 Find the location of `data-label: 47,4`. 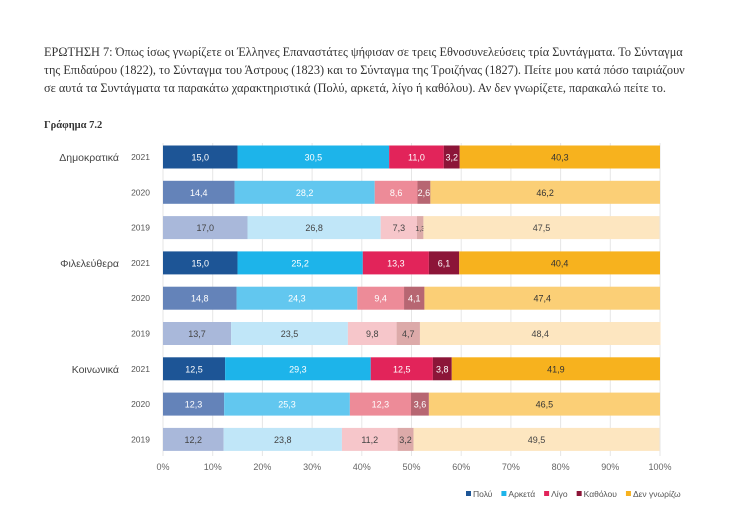

data-label: 47,4 is located at coordinates (542, 299).